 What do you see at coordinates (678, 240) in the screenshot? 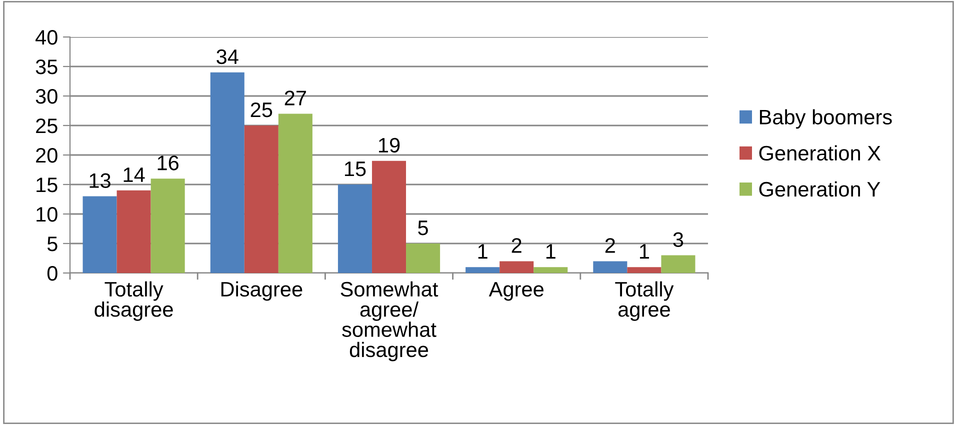
I see `data-label: 3` at bounding box center [678, 240].